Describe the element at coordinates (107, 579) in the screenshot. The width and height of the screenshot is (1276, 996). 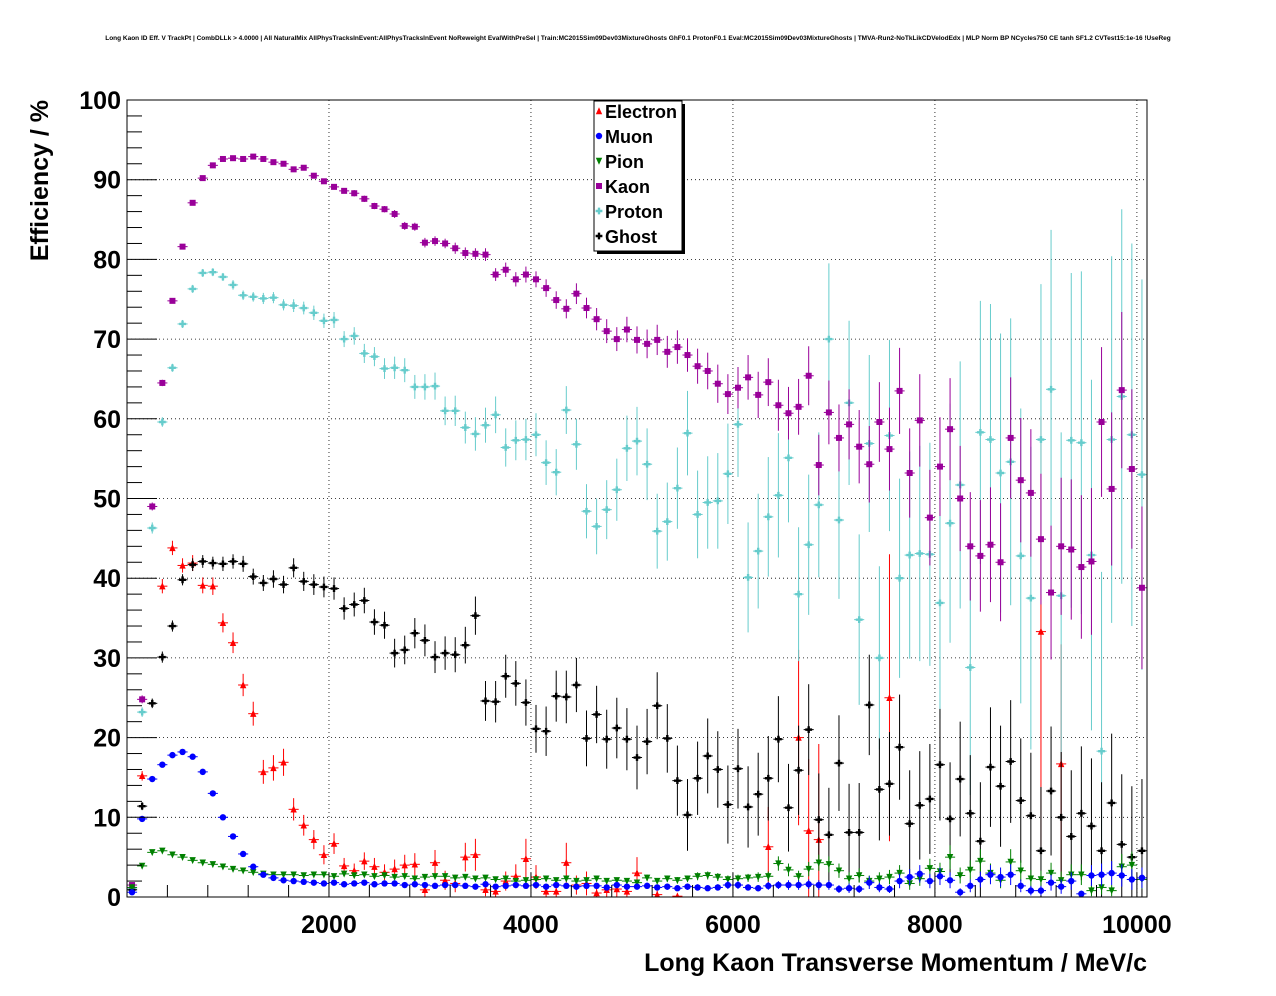
I see `y-tick-label: 40` at that location.